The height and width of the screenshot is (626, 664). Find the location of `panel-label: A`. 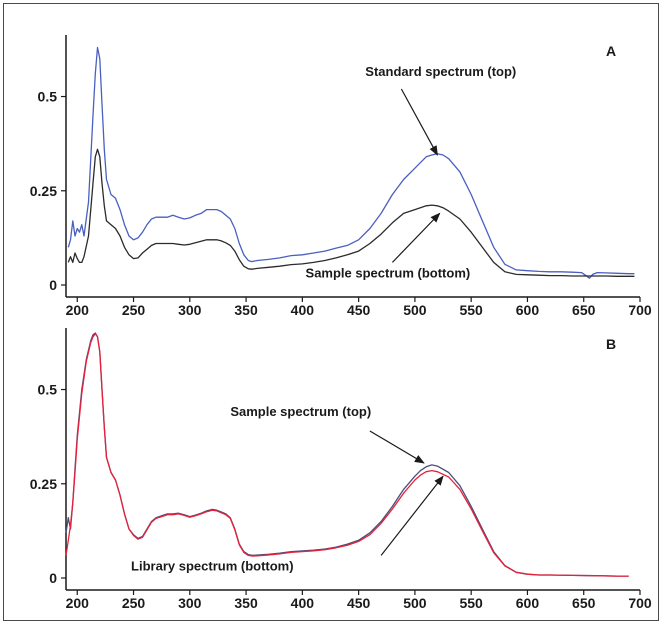

panel-label: A is located at coordinates (611, 51).